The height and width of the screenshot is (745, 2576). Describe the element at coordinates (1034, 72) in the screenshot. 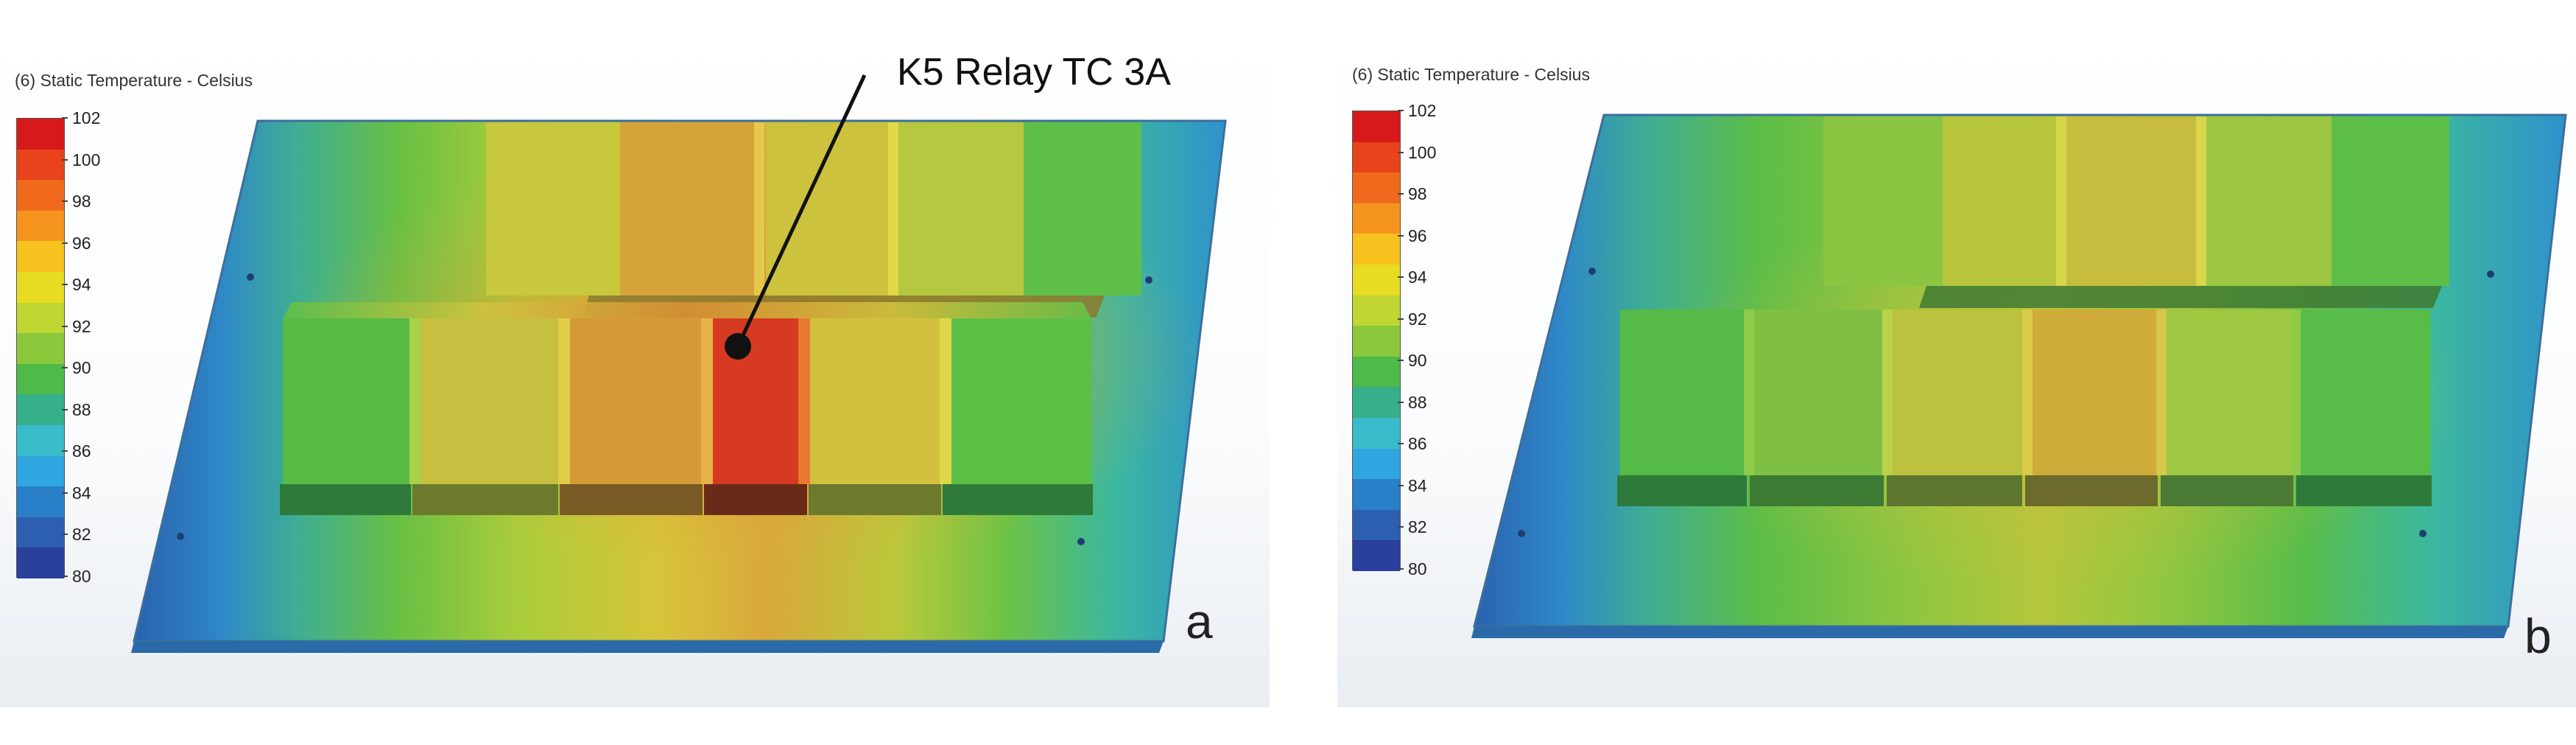

I see `callout-label: K5 Relay TC 3A` at that location.